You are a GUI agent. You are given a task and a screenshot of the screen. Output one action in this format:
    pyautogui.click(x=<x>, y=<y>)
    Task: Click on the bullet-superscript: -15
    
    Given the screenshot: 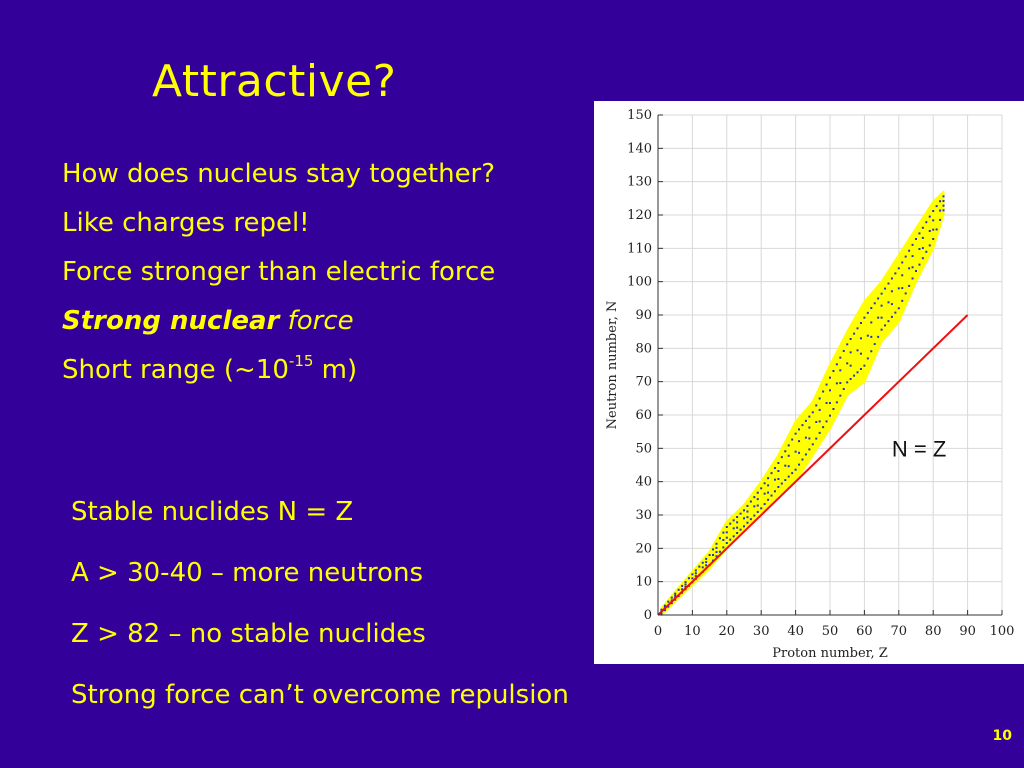 What is the action you would take?
    pyautogui.click(x=301, y=361)
    